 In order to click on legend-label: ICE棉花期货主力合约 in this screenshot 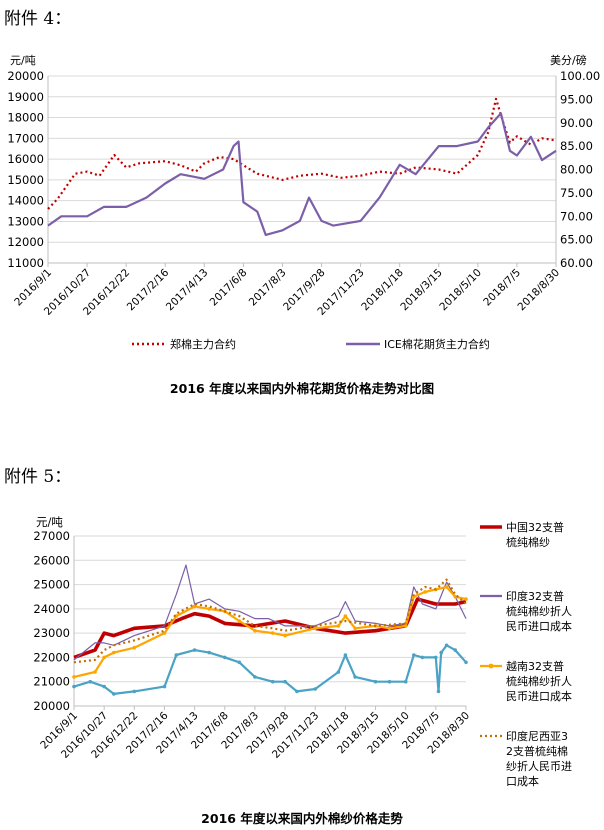, I will do `click(437, 344)`.